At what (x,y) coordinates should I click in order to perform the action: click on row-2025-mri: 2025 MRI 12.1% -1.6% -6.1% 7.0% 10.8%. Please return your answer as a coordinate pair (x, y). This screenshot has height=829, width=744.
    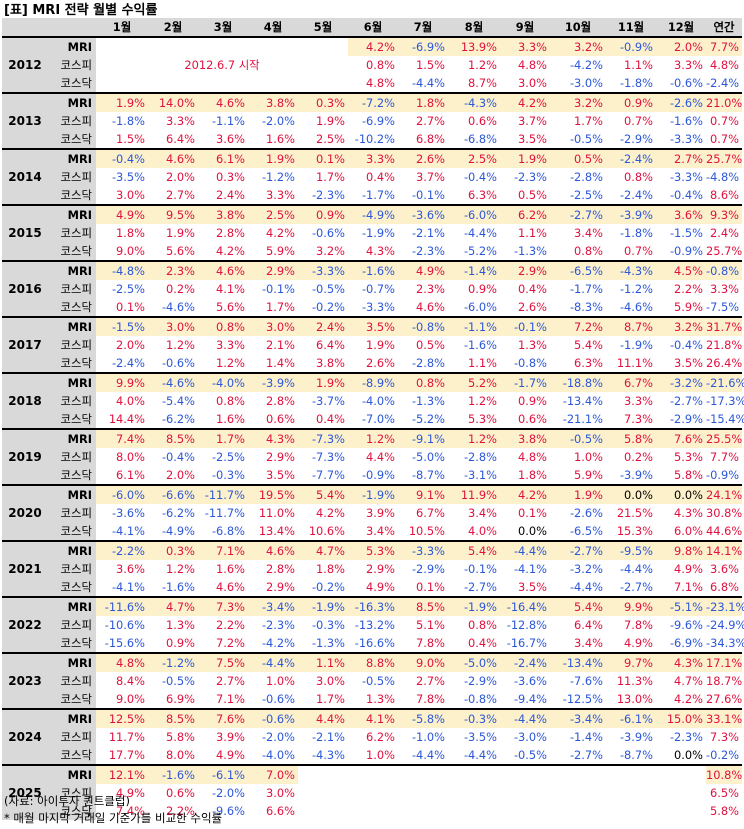
    Looking at the image, I should click on (372, 792).